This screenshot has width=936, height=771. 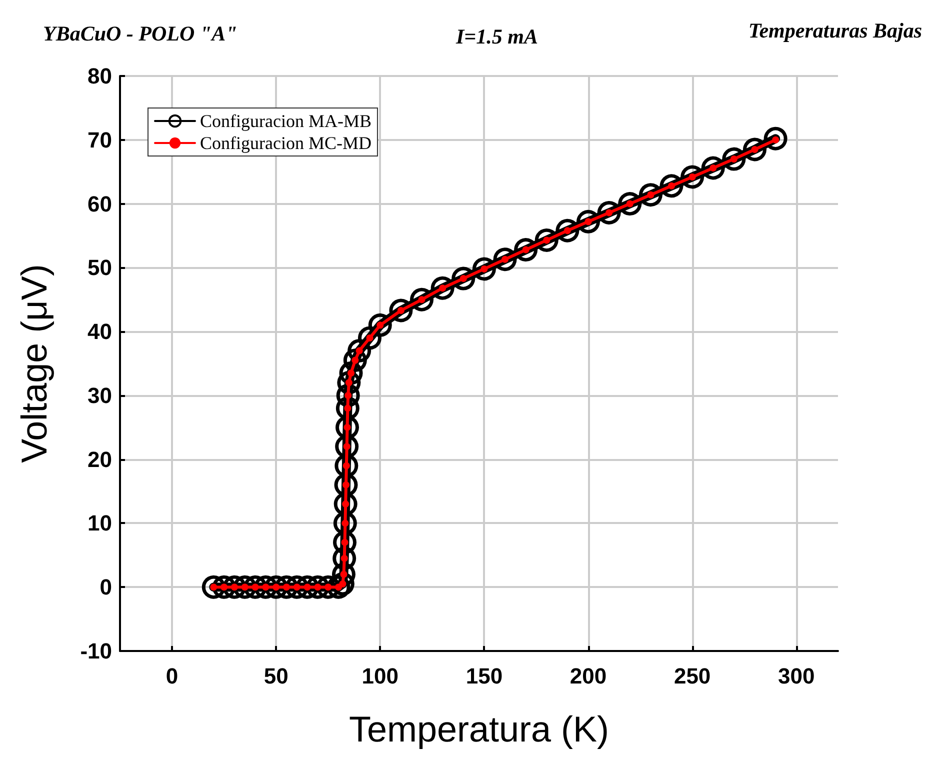 I want to click on x-tick-label: 100, so click(x=380, y=676).